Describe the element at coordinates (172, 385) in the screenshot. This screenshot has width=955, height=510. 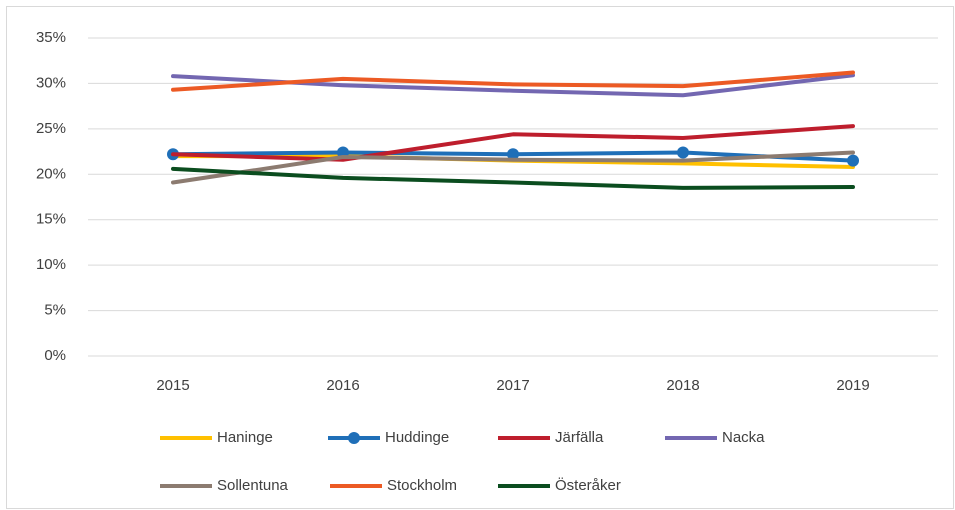
I see `x-tick-label: 2015` at that location.